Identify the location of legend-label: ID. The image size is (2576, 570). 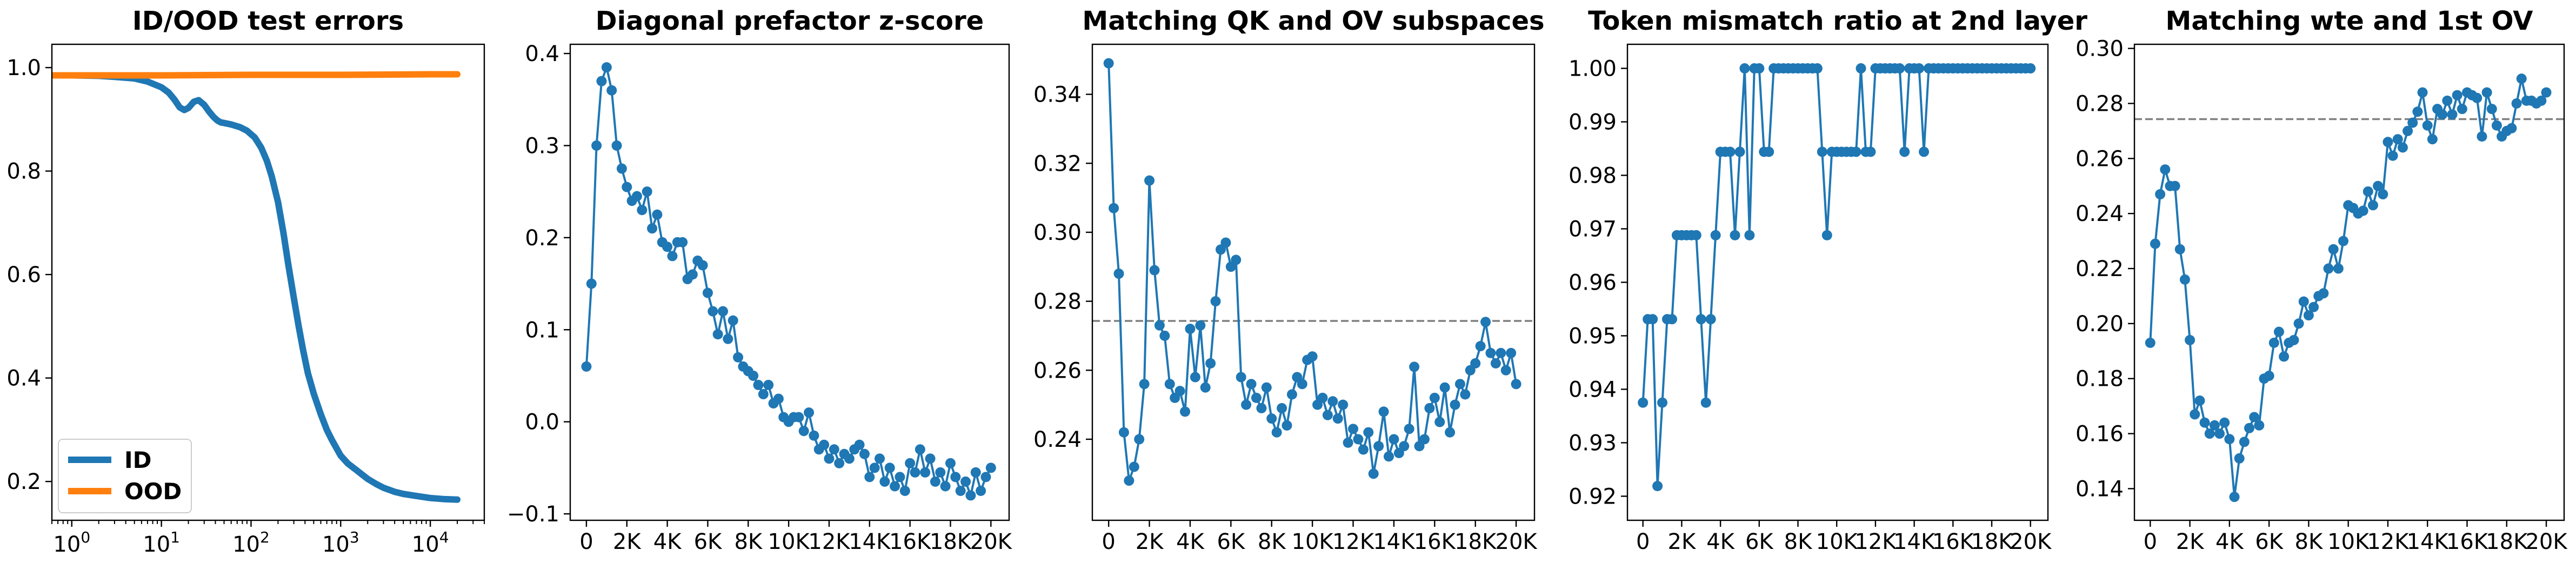
(138, 460).